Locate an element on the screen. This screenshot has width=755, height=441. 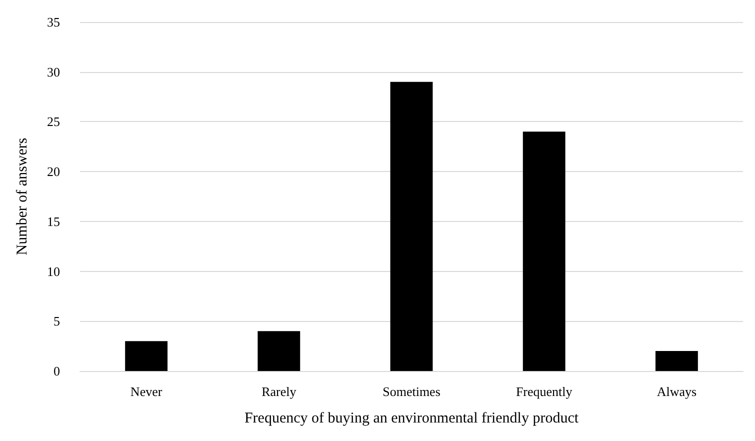
y-tick-label: 15 is located at coordinates (53, 221).